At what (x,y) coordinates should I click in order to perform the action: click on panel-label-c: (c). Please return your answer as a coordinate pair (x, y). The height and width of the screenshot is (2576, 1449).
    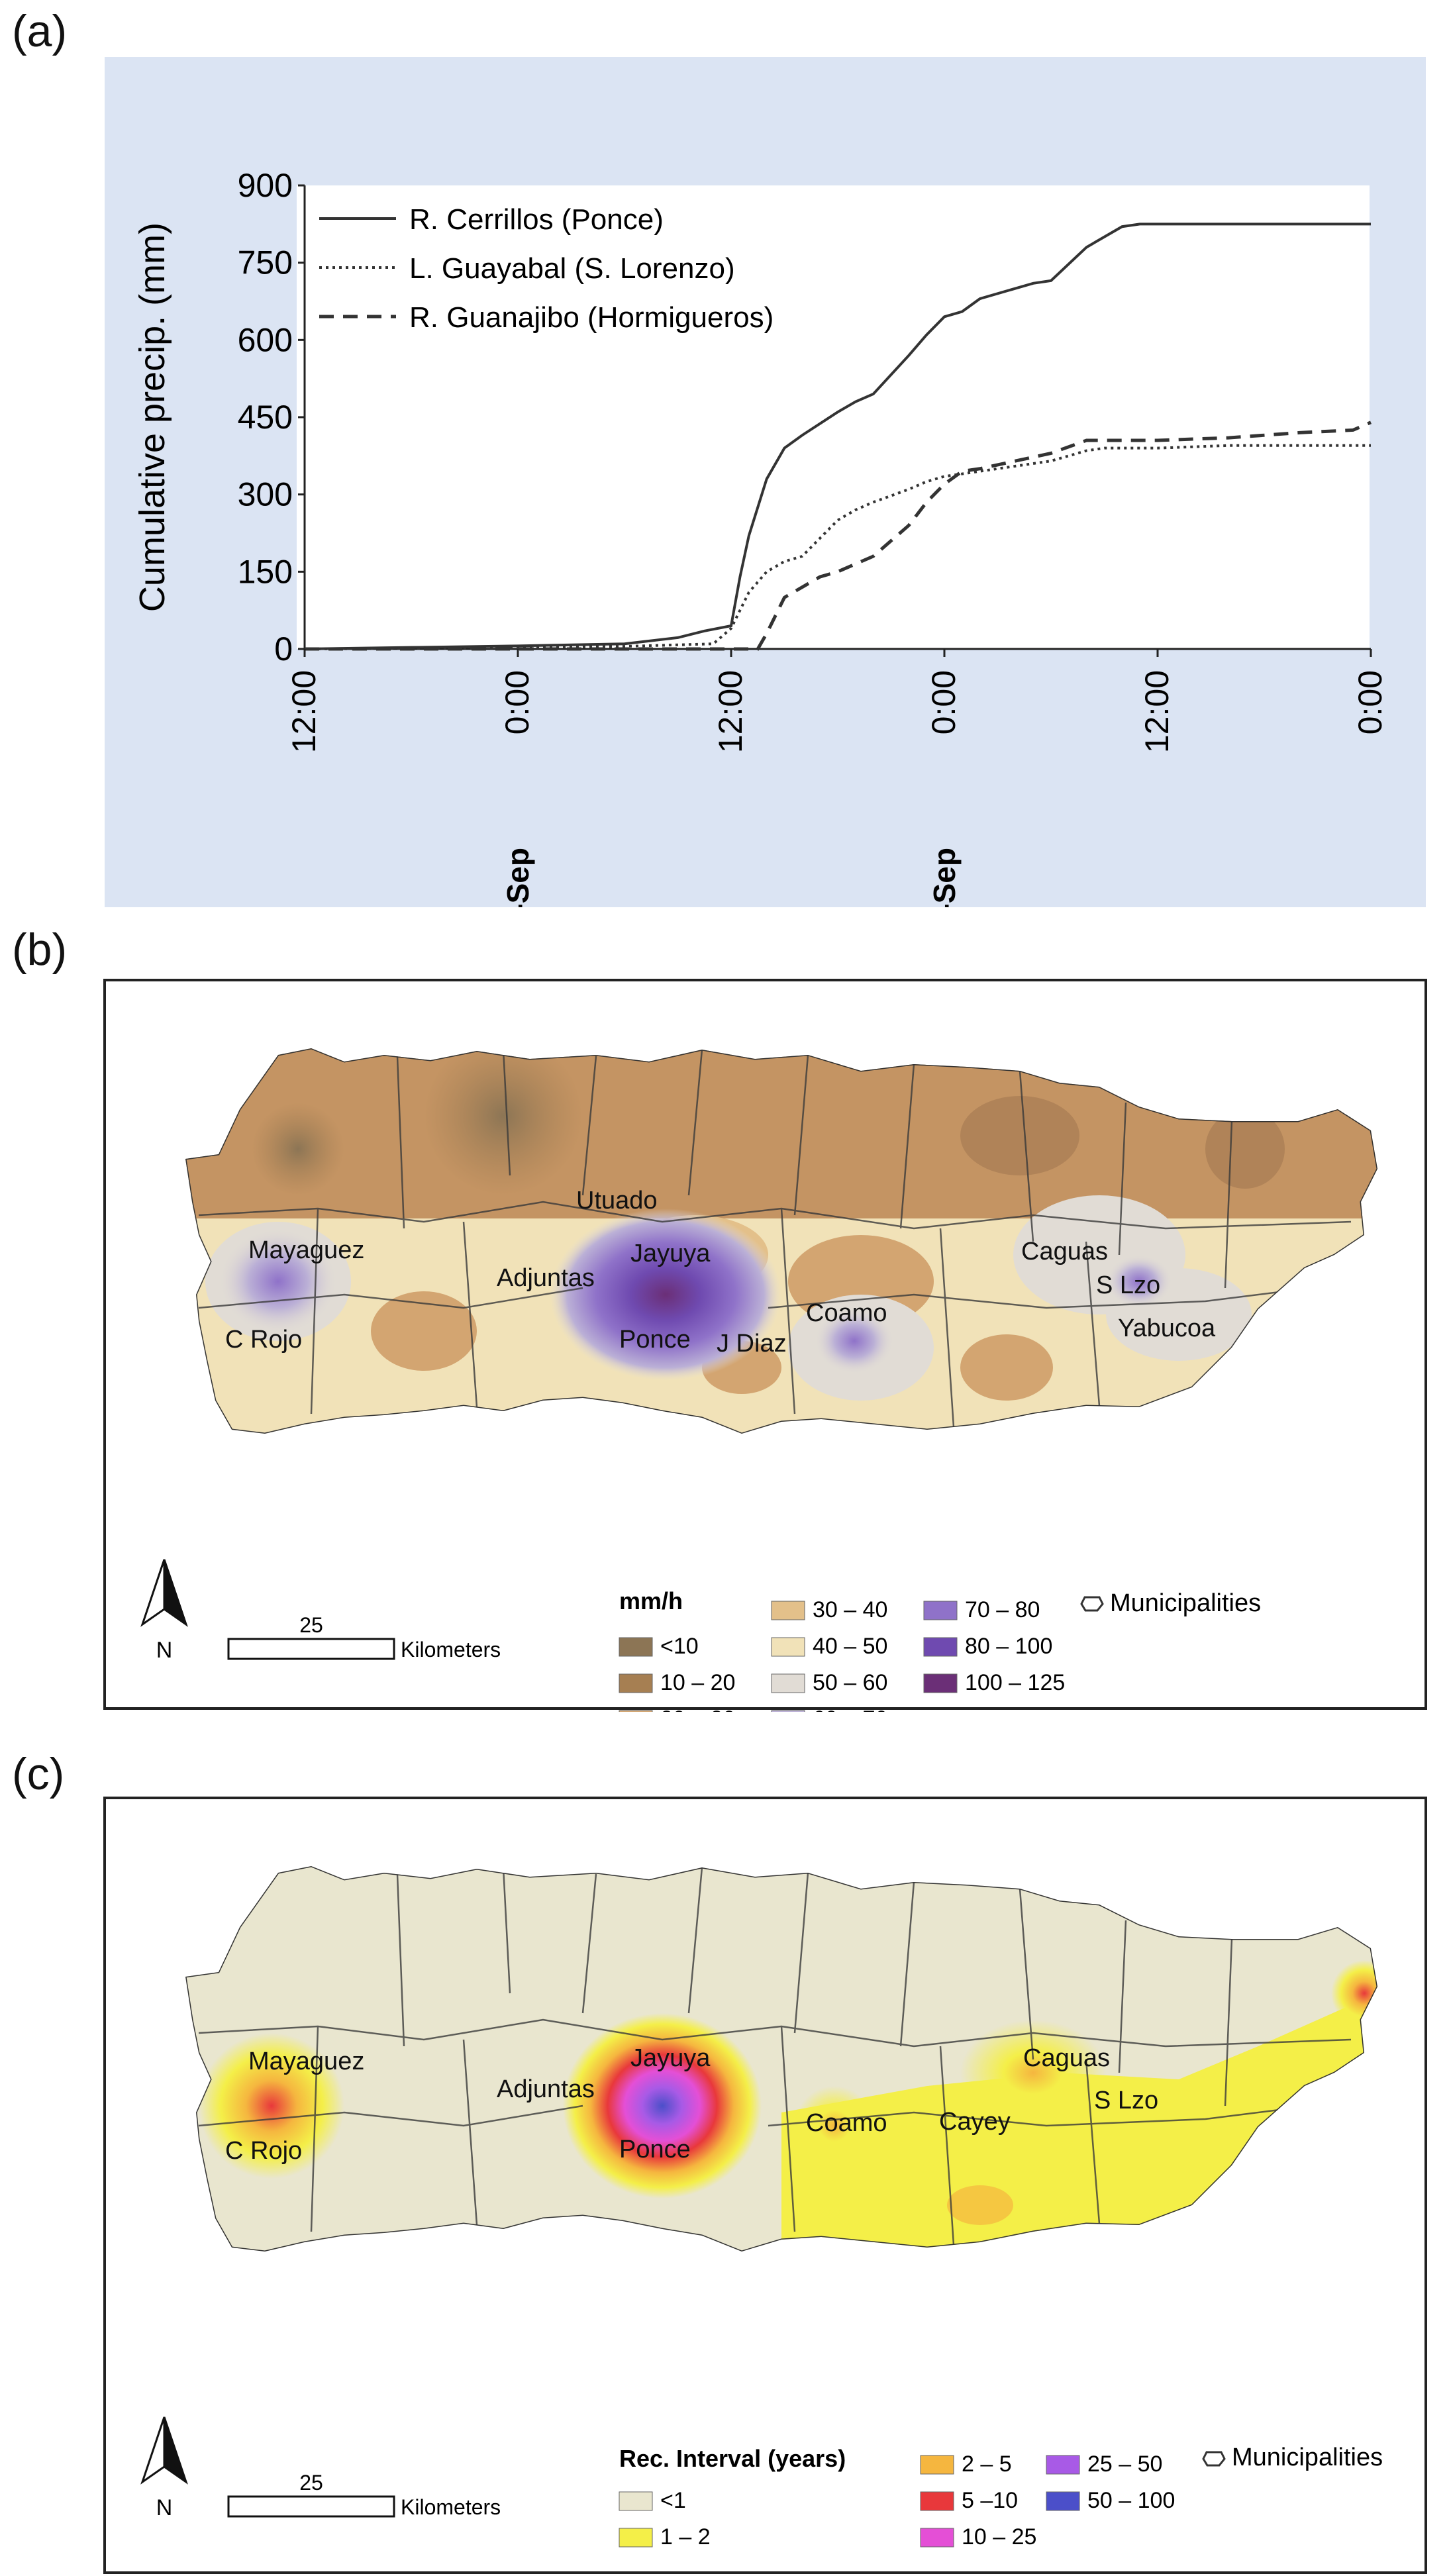
    Looking at the image, I should click on (38, 1774).